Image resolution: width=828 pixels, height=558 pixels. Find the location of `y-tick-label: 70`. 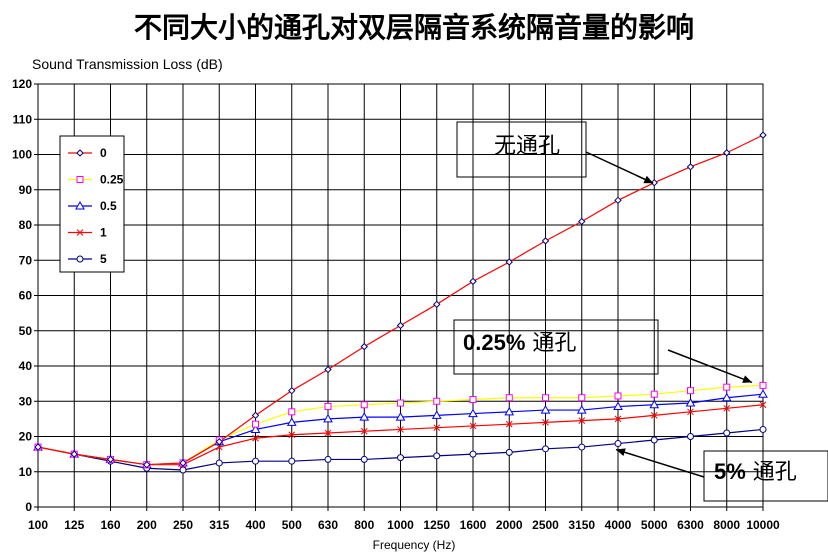

y-tick-label: 70 is located at coordinates (26, 260).